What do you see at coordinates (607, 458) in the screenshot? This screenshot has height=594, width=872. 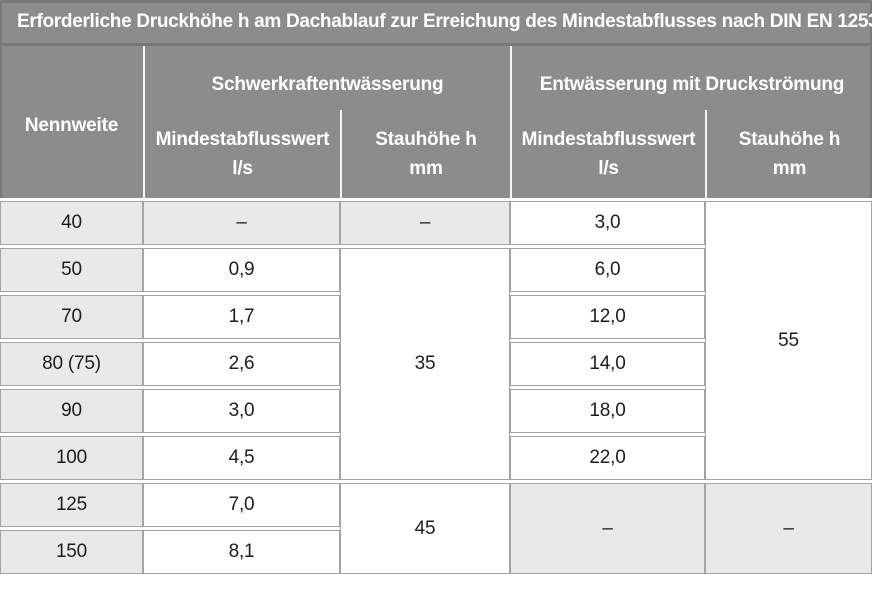 I see `cell-press-flow-100: 22,0` at bounding box center [607, 458].